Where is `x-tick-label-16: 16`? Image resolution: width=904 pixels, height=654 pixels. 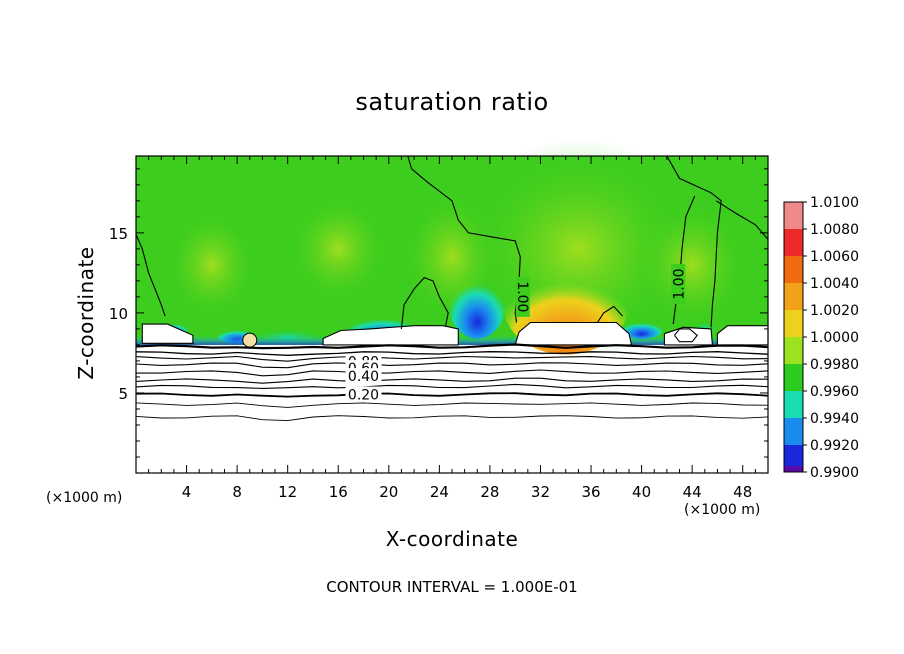
x-tick-label-16: 16 is located at coordinates (338, 492).